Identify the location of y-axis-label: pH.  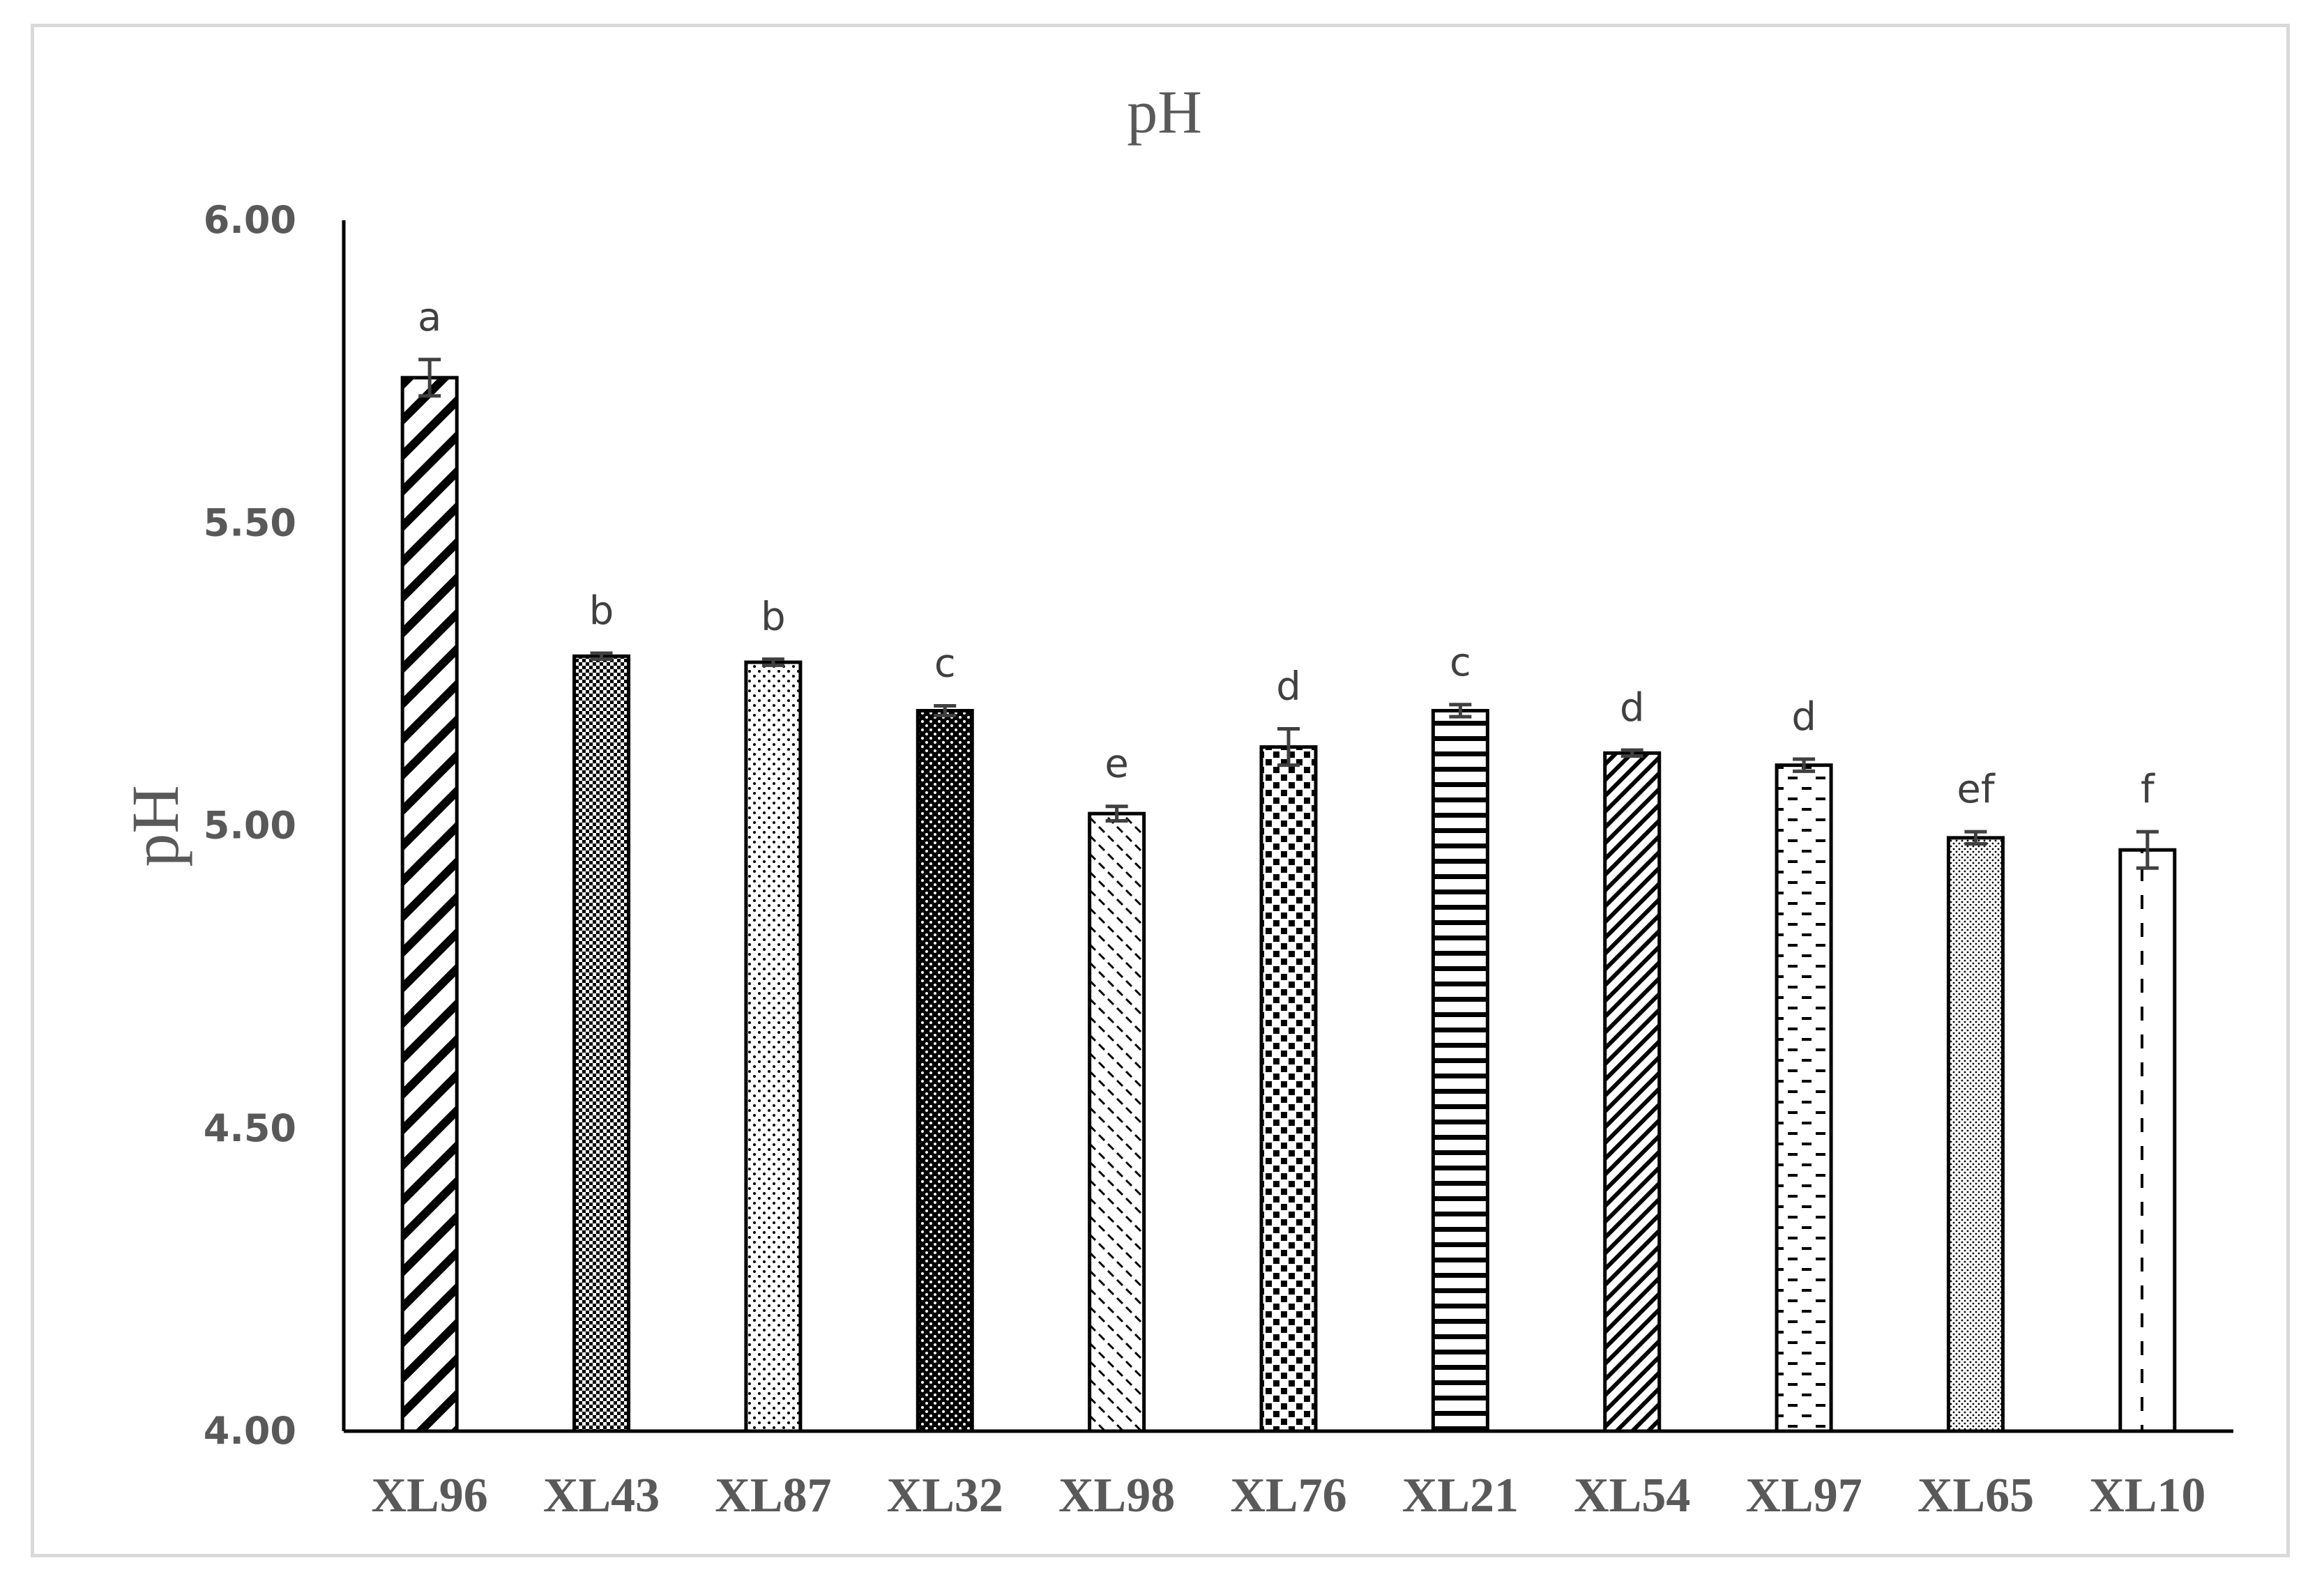
(155, 825).